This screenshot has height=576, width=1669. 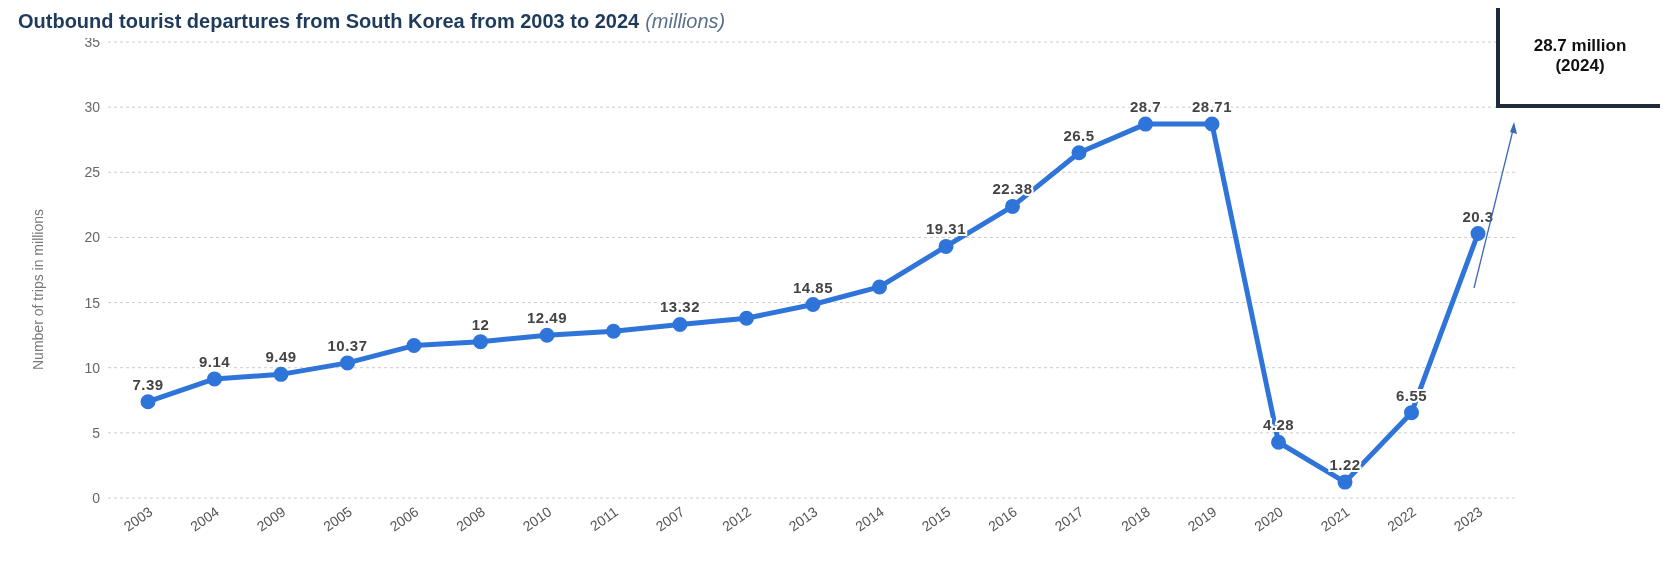 I want to click on y-tick-label: 5, so click(x=96, y=432).